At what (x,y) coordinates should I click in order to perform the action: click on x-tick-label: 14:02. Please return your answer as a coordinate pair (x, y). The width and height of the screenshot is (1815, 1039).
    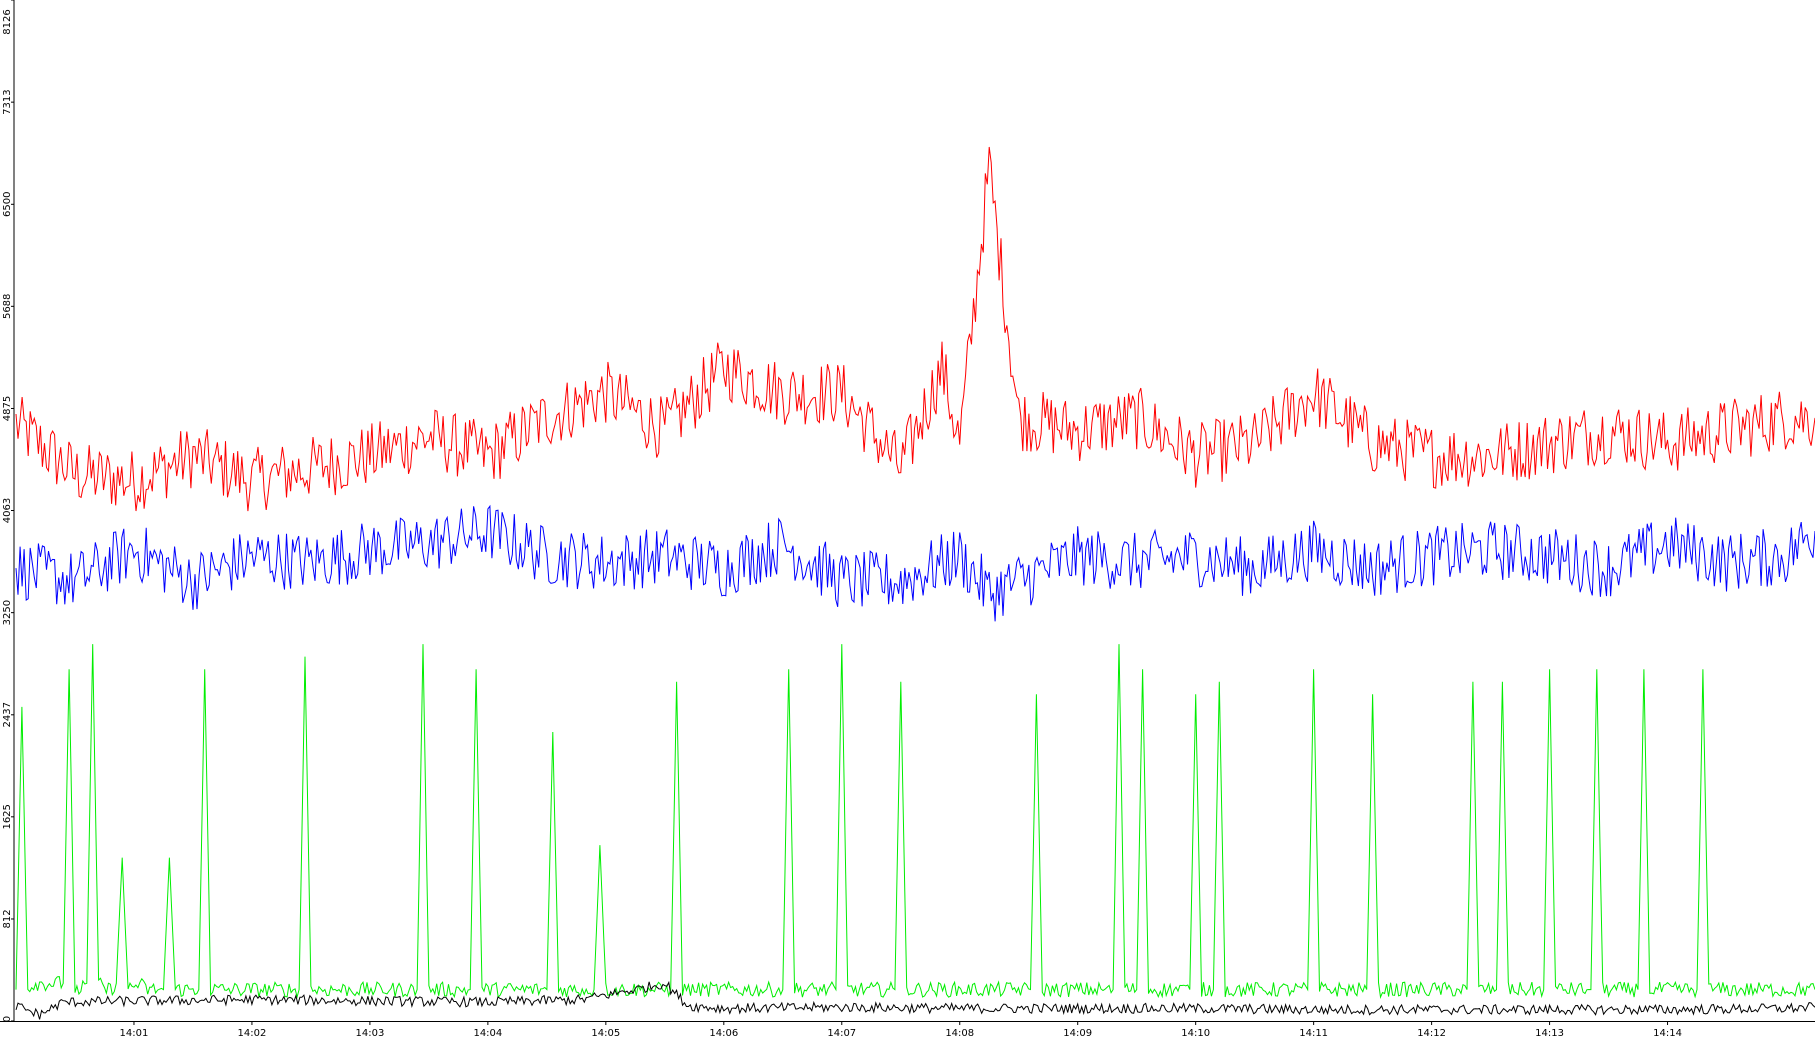
    Looking at the image, I should click on (252, 1033).